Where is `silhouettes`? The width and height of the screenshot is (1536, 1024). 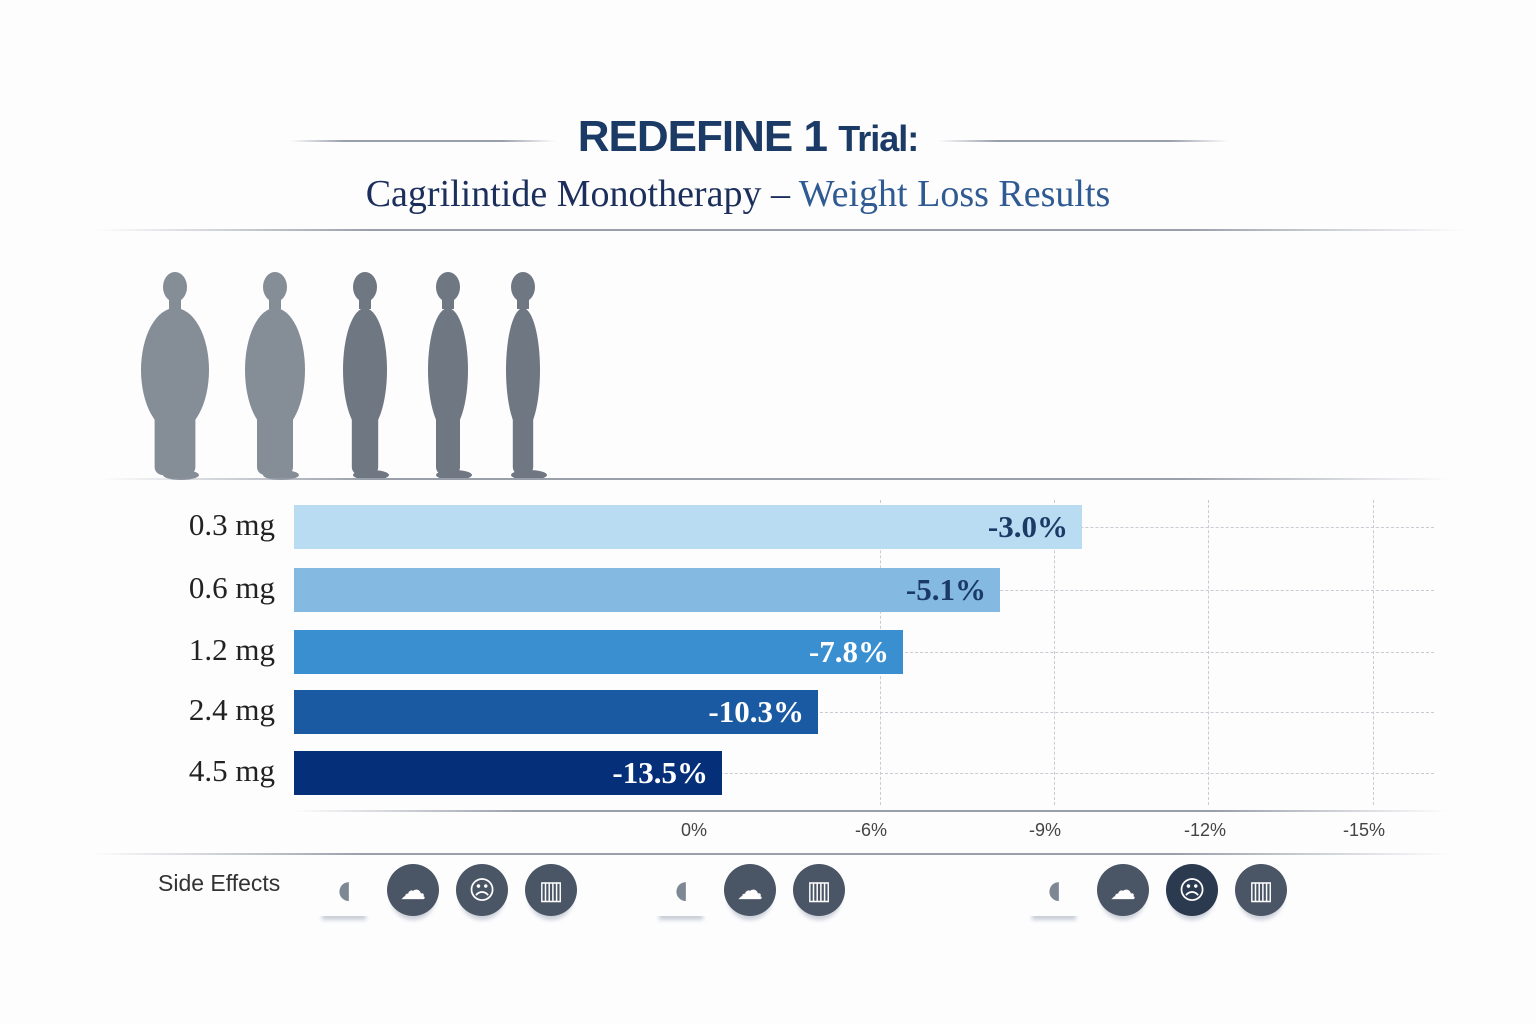
silhouettes is located at coordinates (344, 376).